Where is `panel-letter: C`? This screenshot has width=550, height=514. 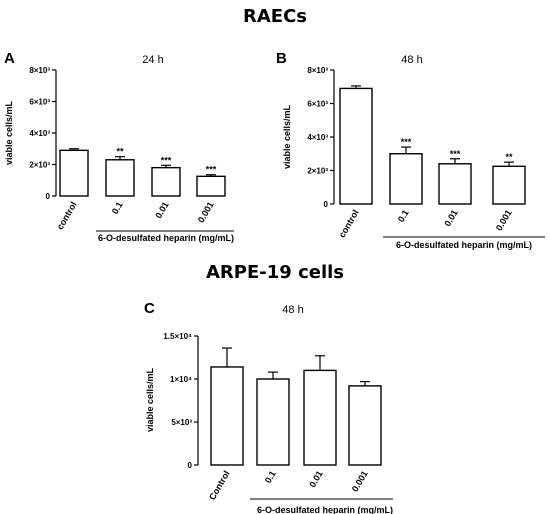
panel-letter: C is located at coordinates (149, 308).